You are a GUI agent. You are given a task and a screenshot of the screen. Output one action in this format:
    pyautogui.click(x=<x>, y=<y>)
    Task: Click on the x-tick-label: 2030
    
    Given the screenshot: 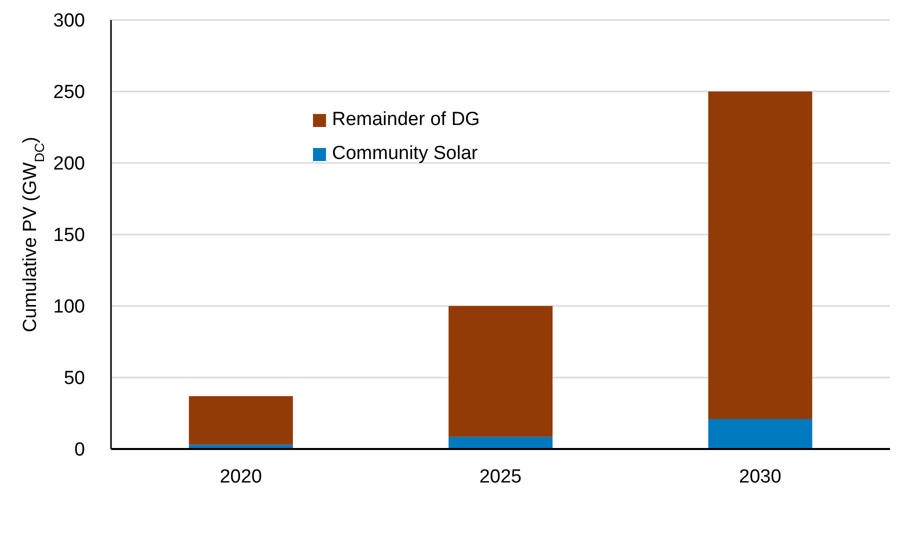 What is the action you would take?
    pyautogui.click(x=760, y=477)
    